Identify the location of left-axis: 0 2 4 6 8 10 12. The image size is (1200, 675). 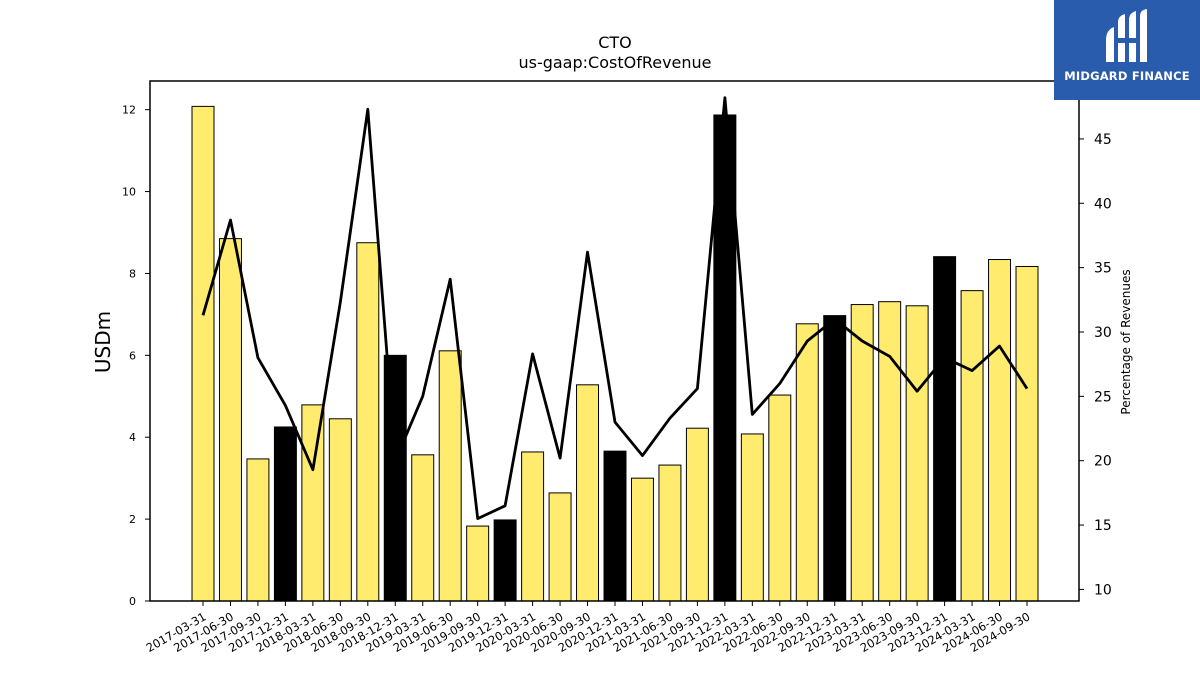
(136, 356).